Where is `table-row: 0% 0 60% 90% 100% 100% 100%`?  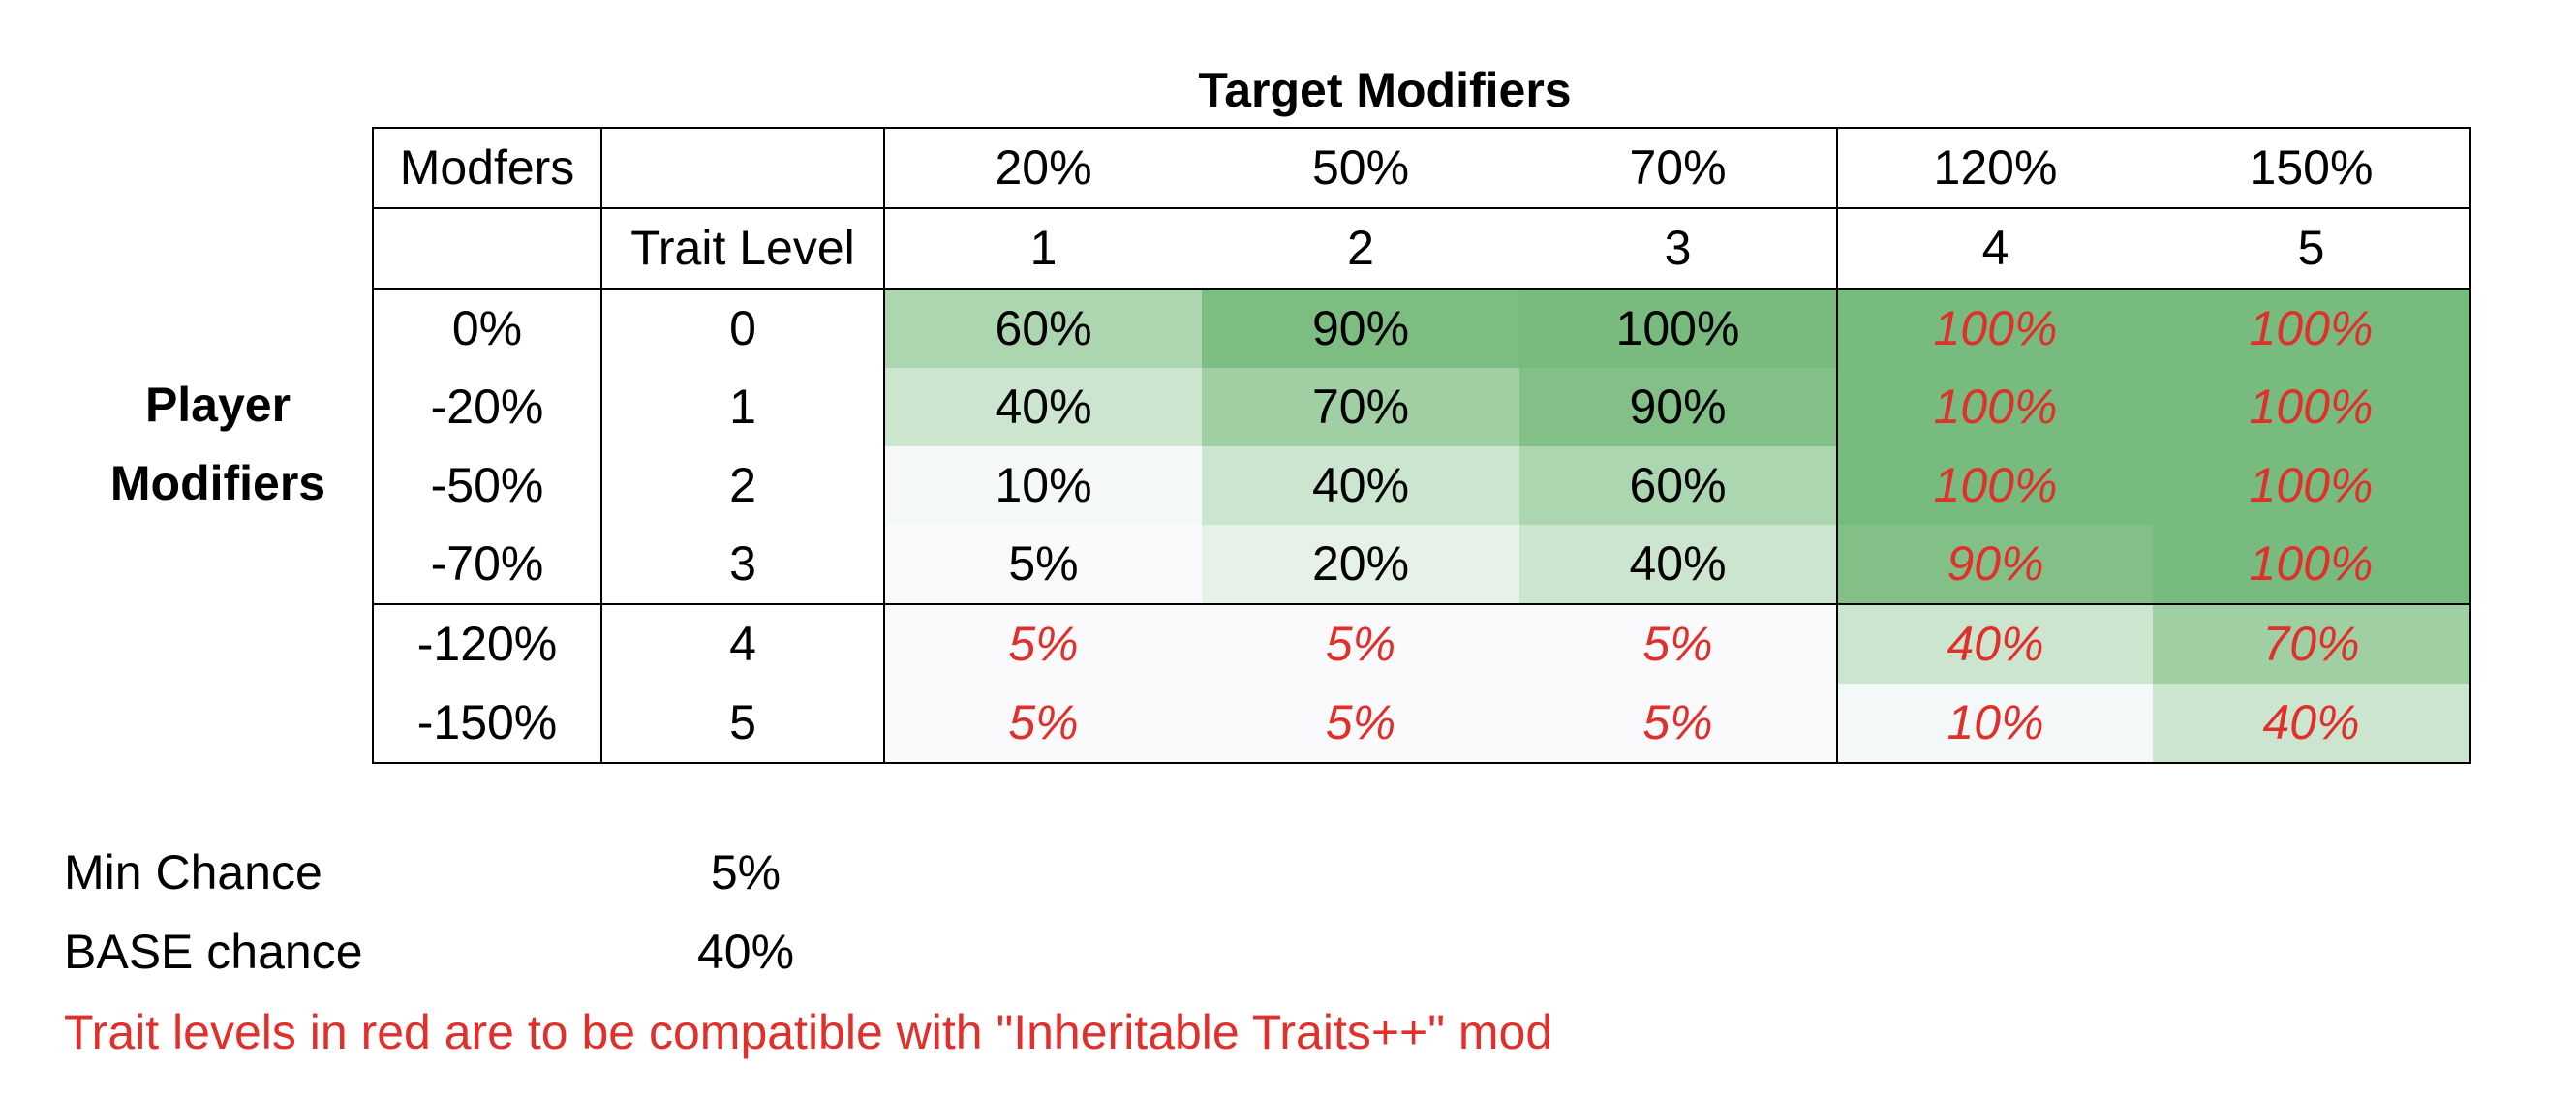
table-row: 0% 0 60% 90% 100% 100% 100% is located at coordinates (1421, 328).